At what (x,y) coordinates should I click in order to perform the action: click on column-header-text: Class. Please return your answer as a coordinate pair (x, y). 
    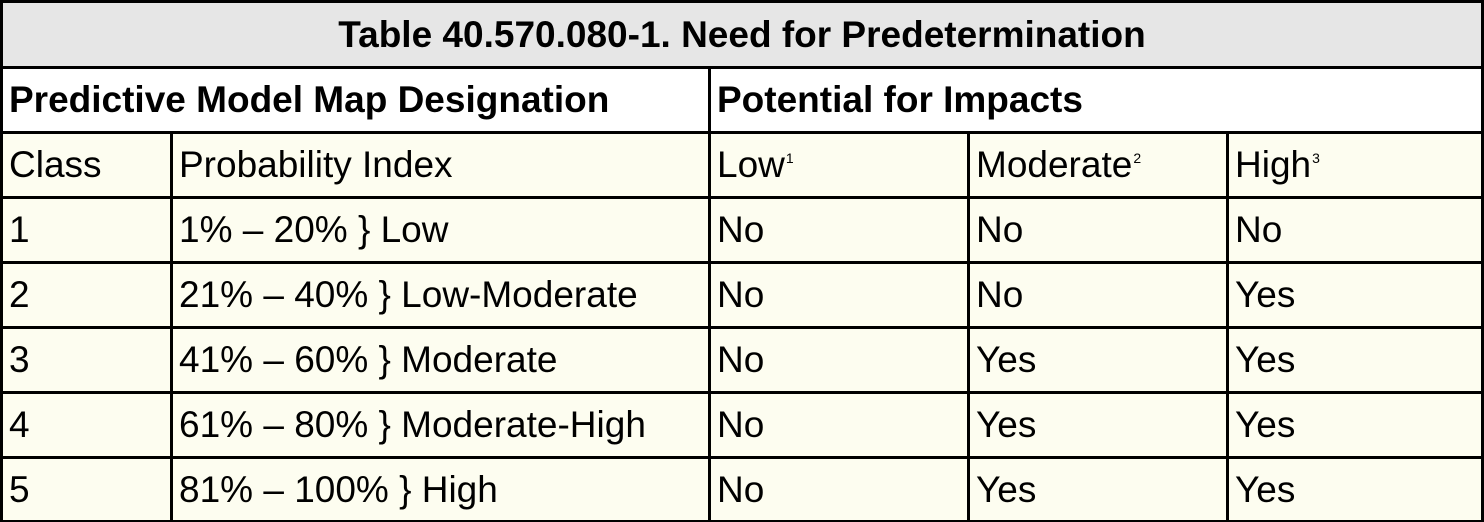
    Looking at the image, I should click on (55, 164).